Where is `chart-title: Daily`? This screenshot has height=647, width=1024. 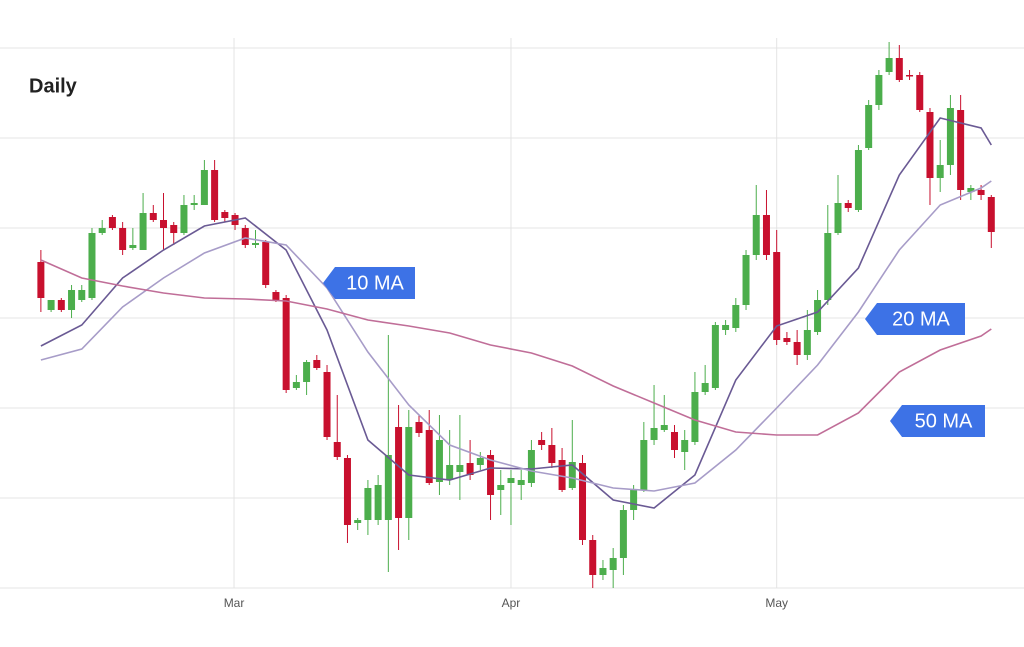 chart-title: Daily is located at coordinates (53, 86).